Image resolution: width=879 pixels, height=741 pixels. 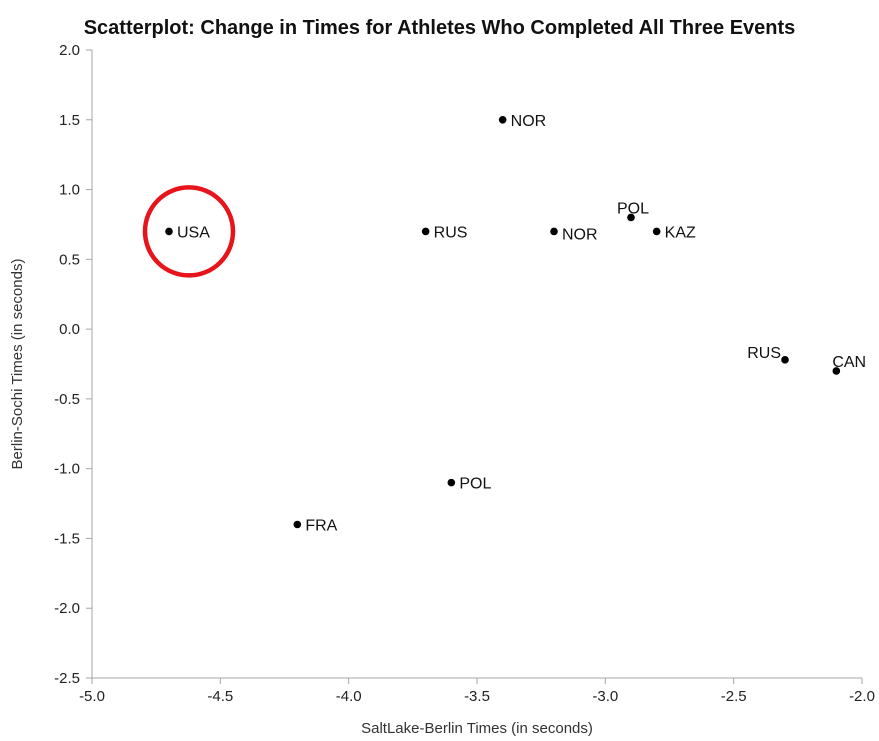 I want to click on point-label: CAN, so click(x=849, y=362).